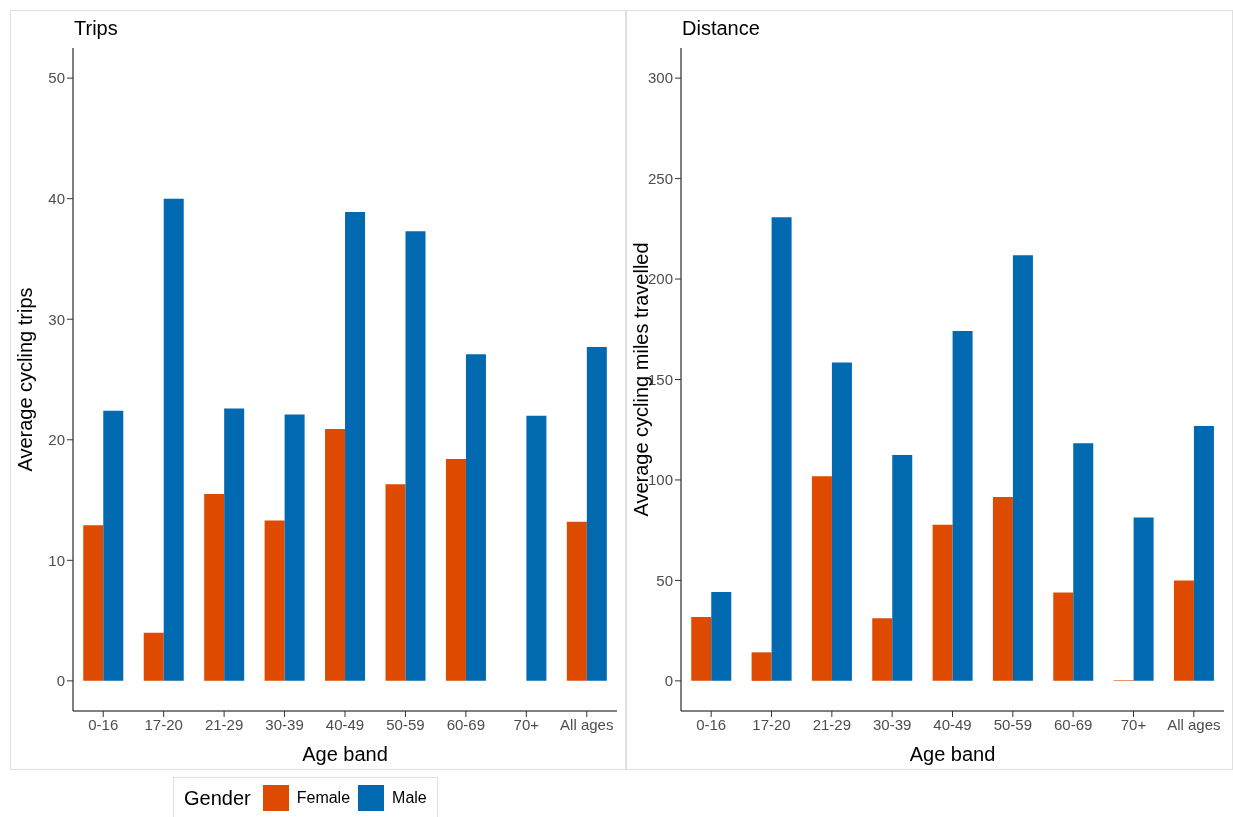  I want to click on chart-title: Distance, so click(721, 28).